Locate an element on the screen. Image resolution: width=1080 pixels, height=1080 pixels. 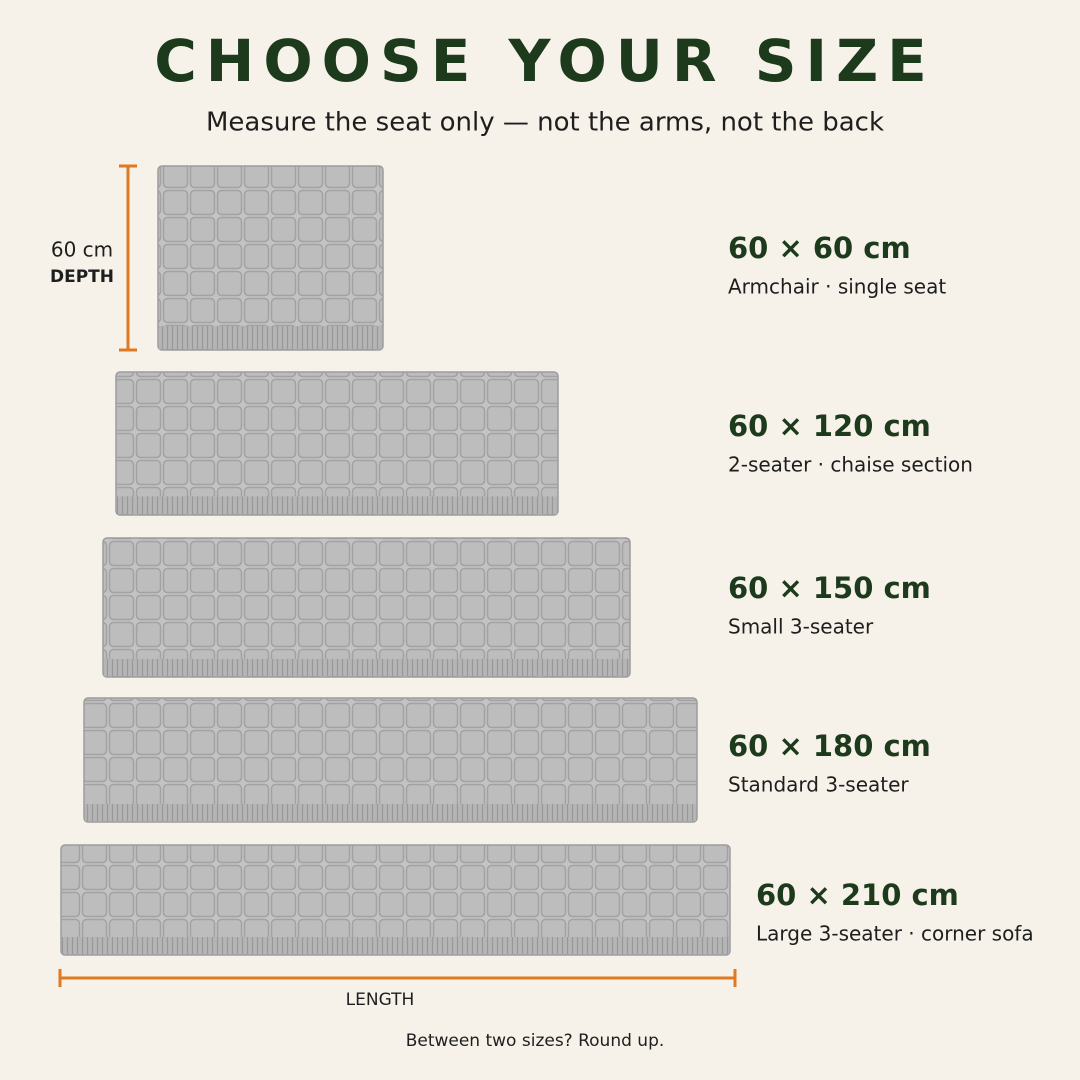
size-dimensions: 60 × 150 cm is located at coordinates (829, 588).